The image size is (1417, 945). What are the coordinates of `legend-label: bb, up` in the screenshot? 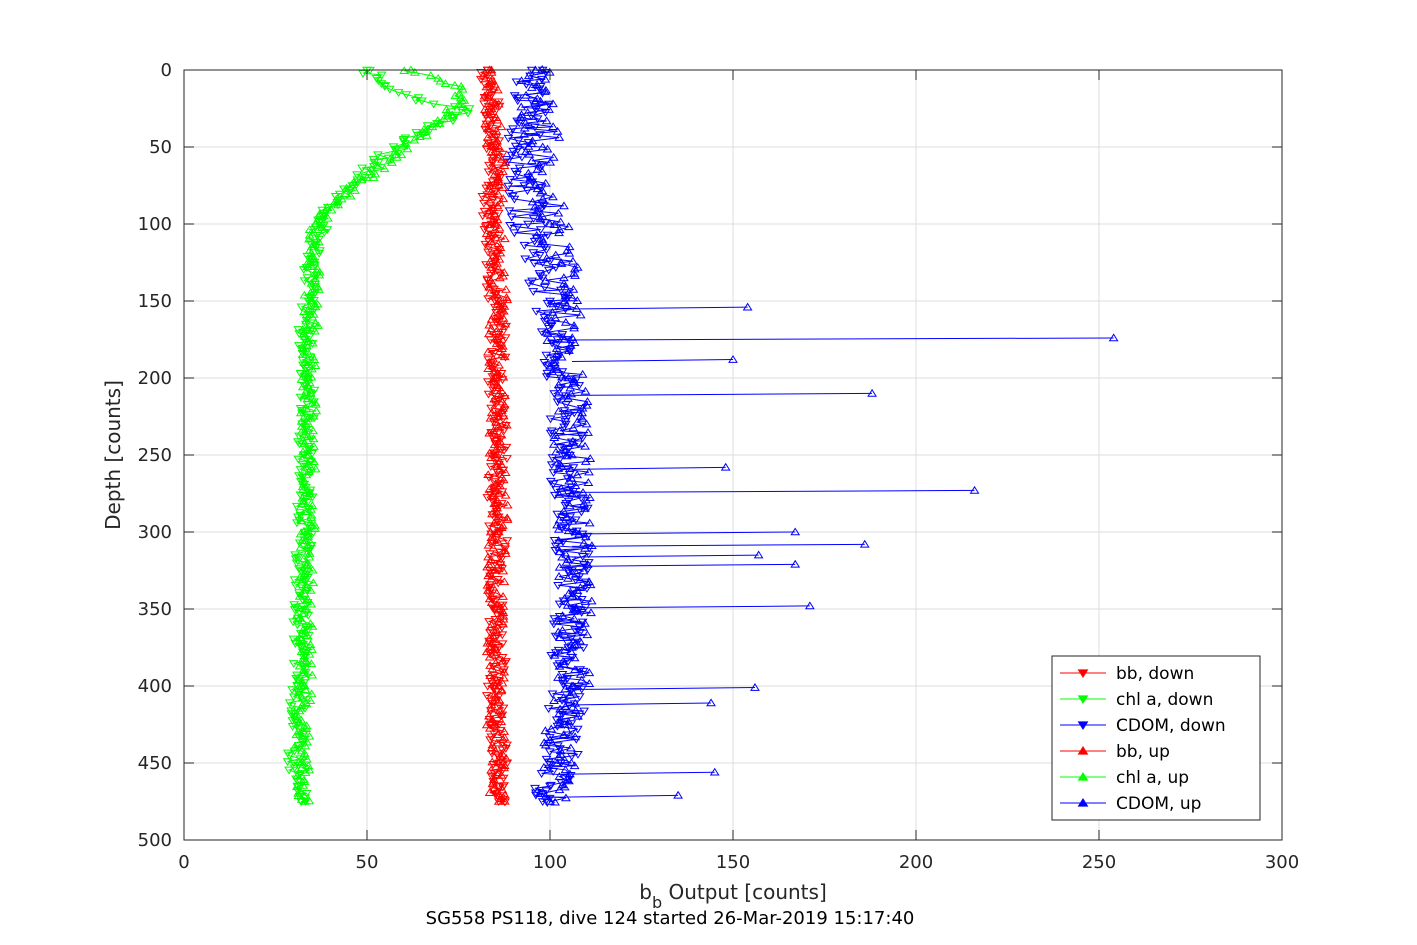 It's located at (1143, 752).